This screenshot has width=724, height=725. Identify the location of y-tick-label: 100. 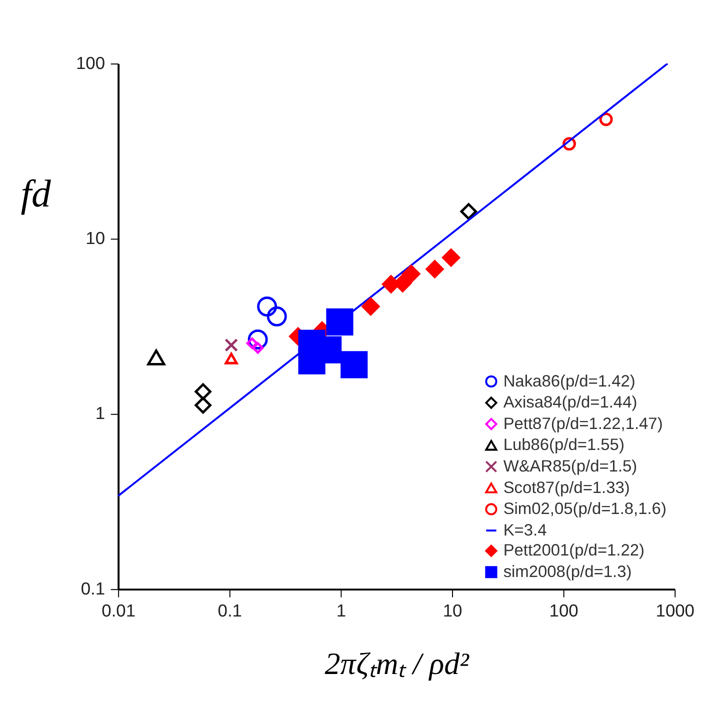
(91, 62).